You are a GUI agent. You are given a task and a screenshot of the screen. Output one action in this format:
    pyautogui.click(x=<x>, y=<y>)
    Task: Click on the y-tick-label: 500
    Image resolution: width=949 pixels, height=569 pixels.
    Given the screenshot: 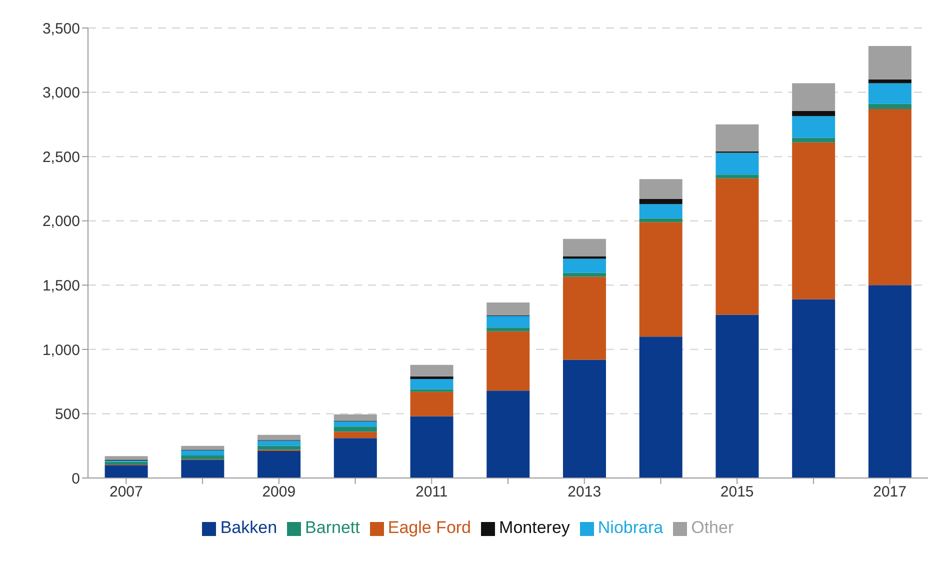 What is the action you would take?
    pyautogui.click(x=67, y=415)
    